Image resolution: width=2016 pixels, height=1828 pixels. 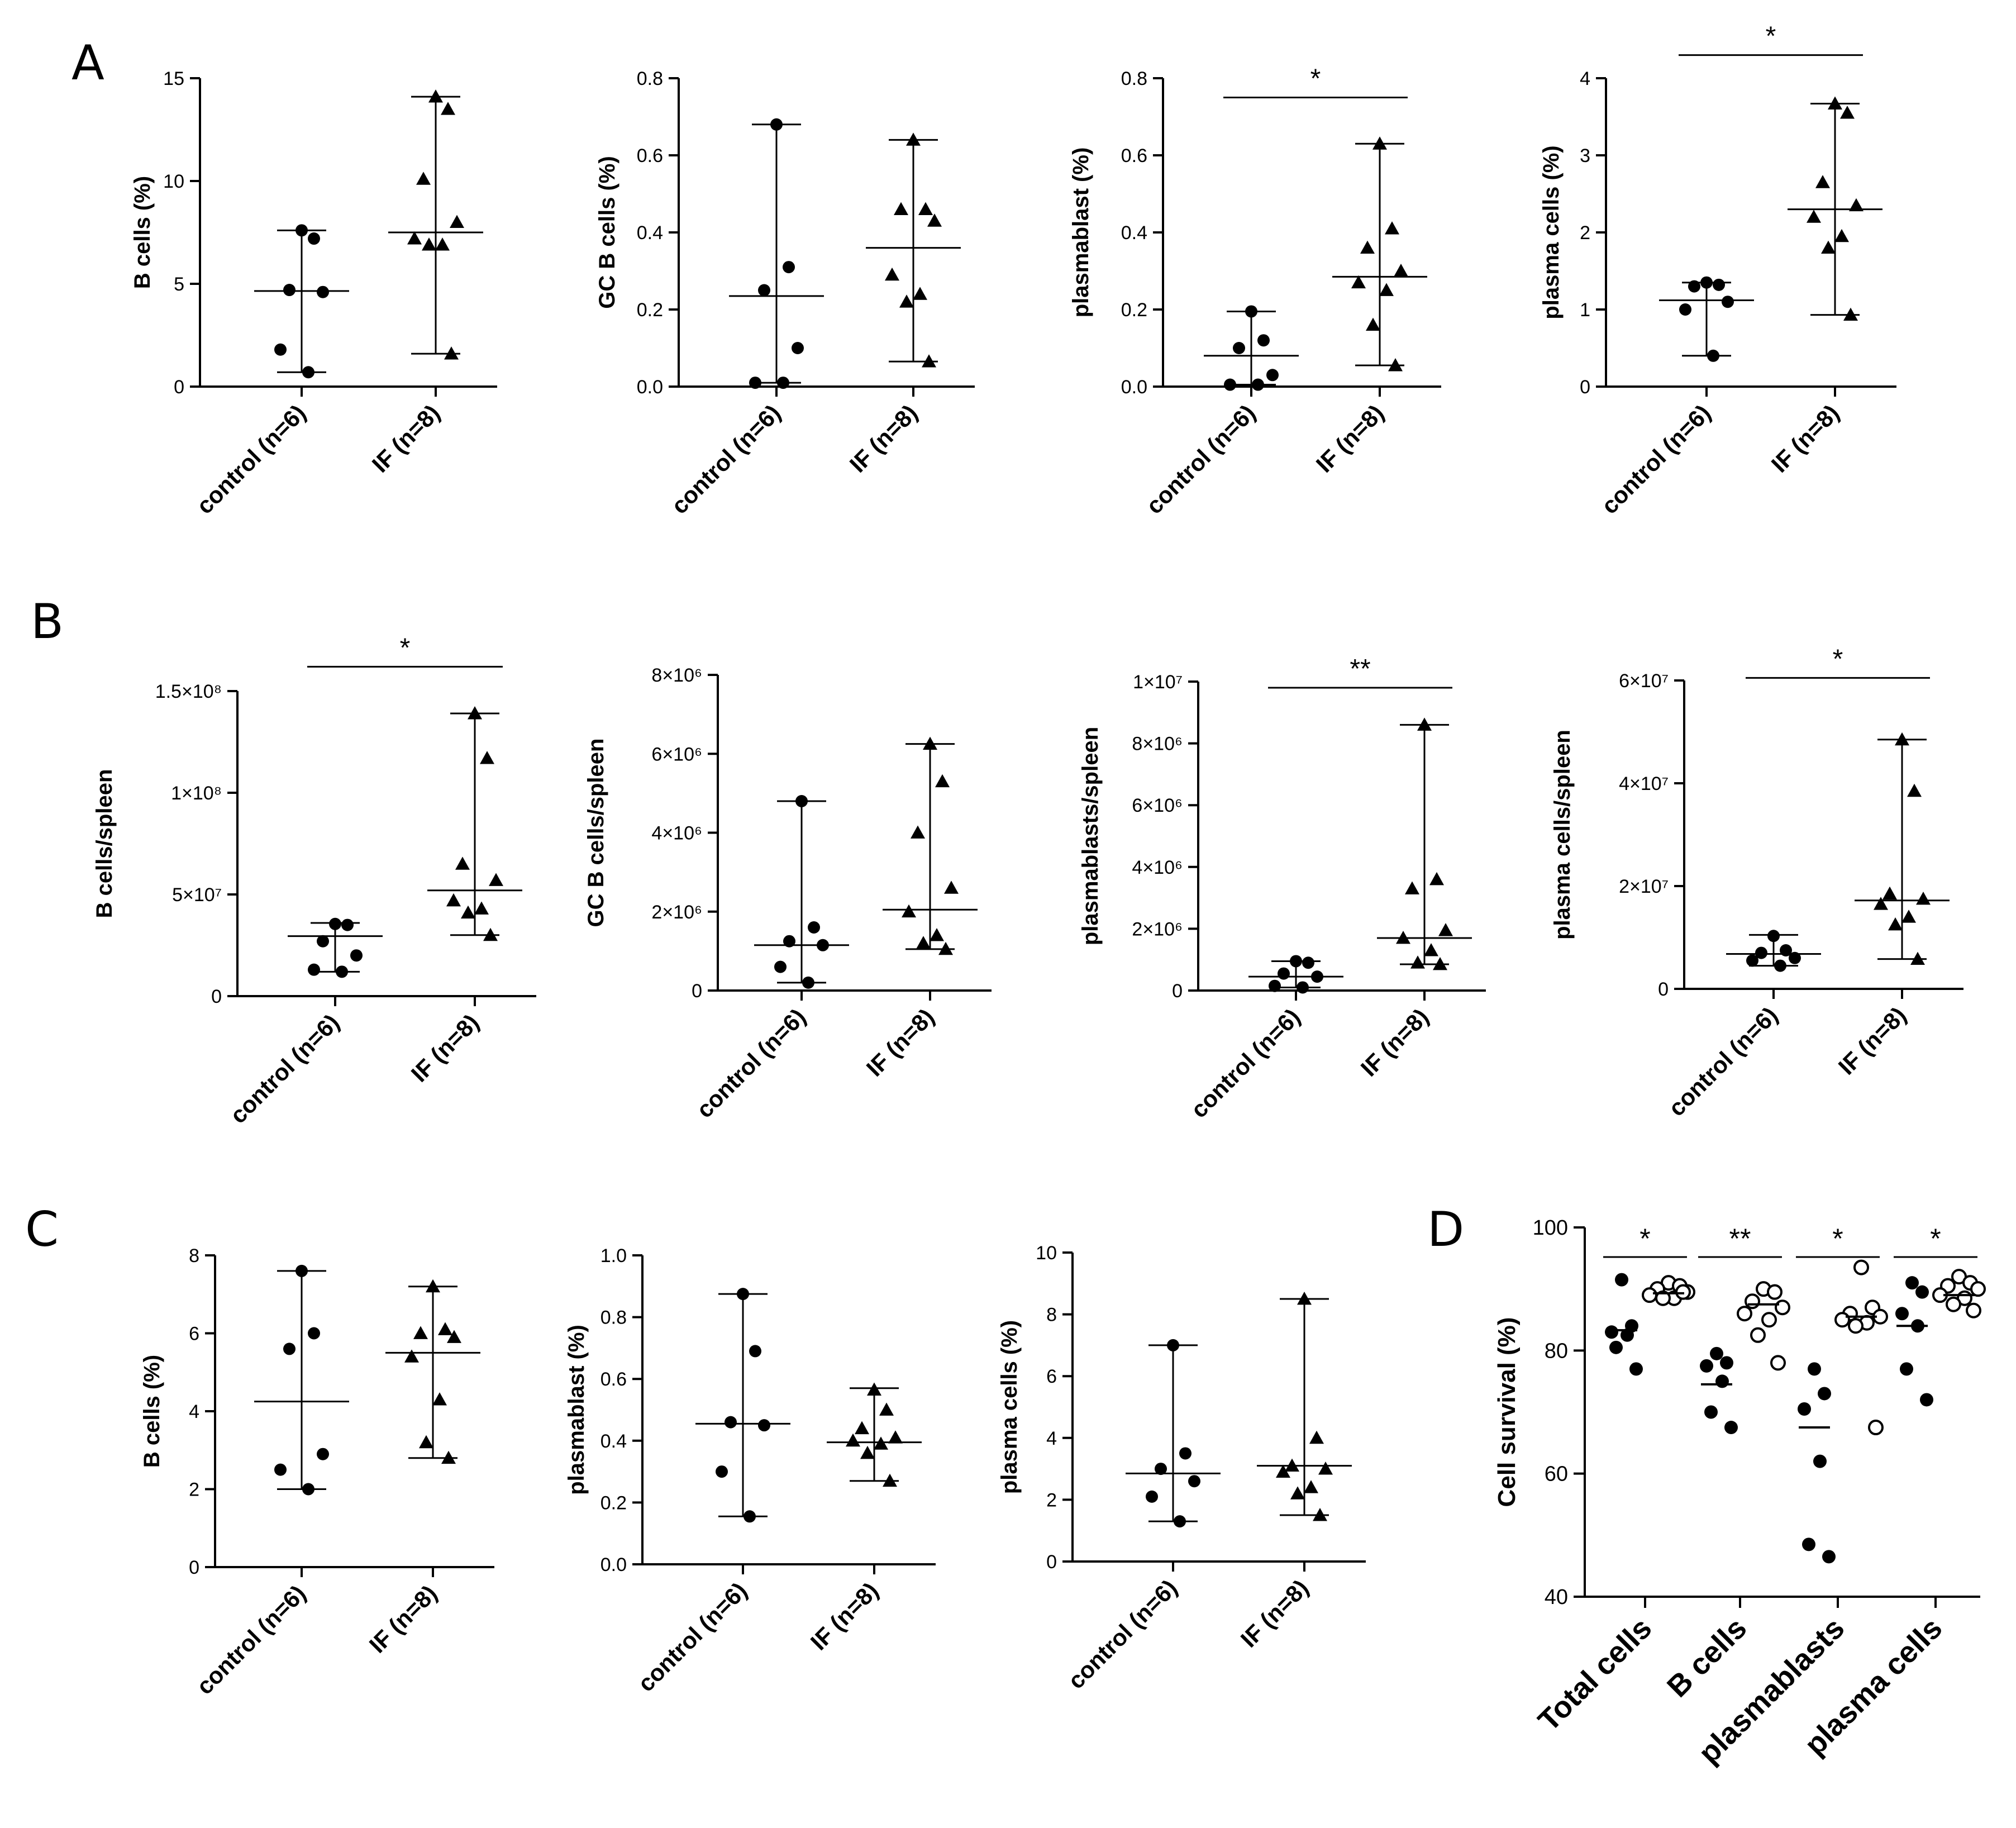 What do you see at coordinates (1009, 1407) in the screenshot?
I see `y-axis-title: plasma cells (%)` at bounding box center [1009, 1407].